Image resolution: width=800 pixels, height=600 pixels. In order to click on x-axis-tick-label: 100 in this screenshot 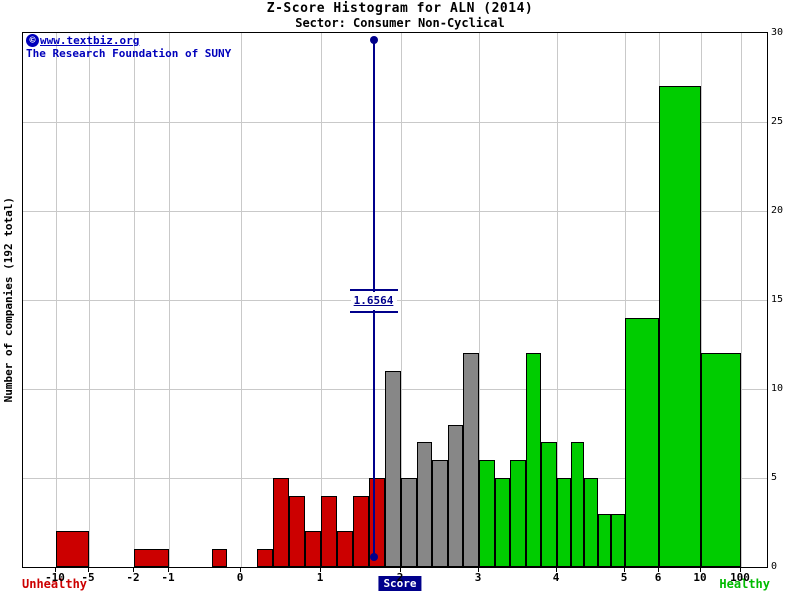, I will do `click(740, 577)`.